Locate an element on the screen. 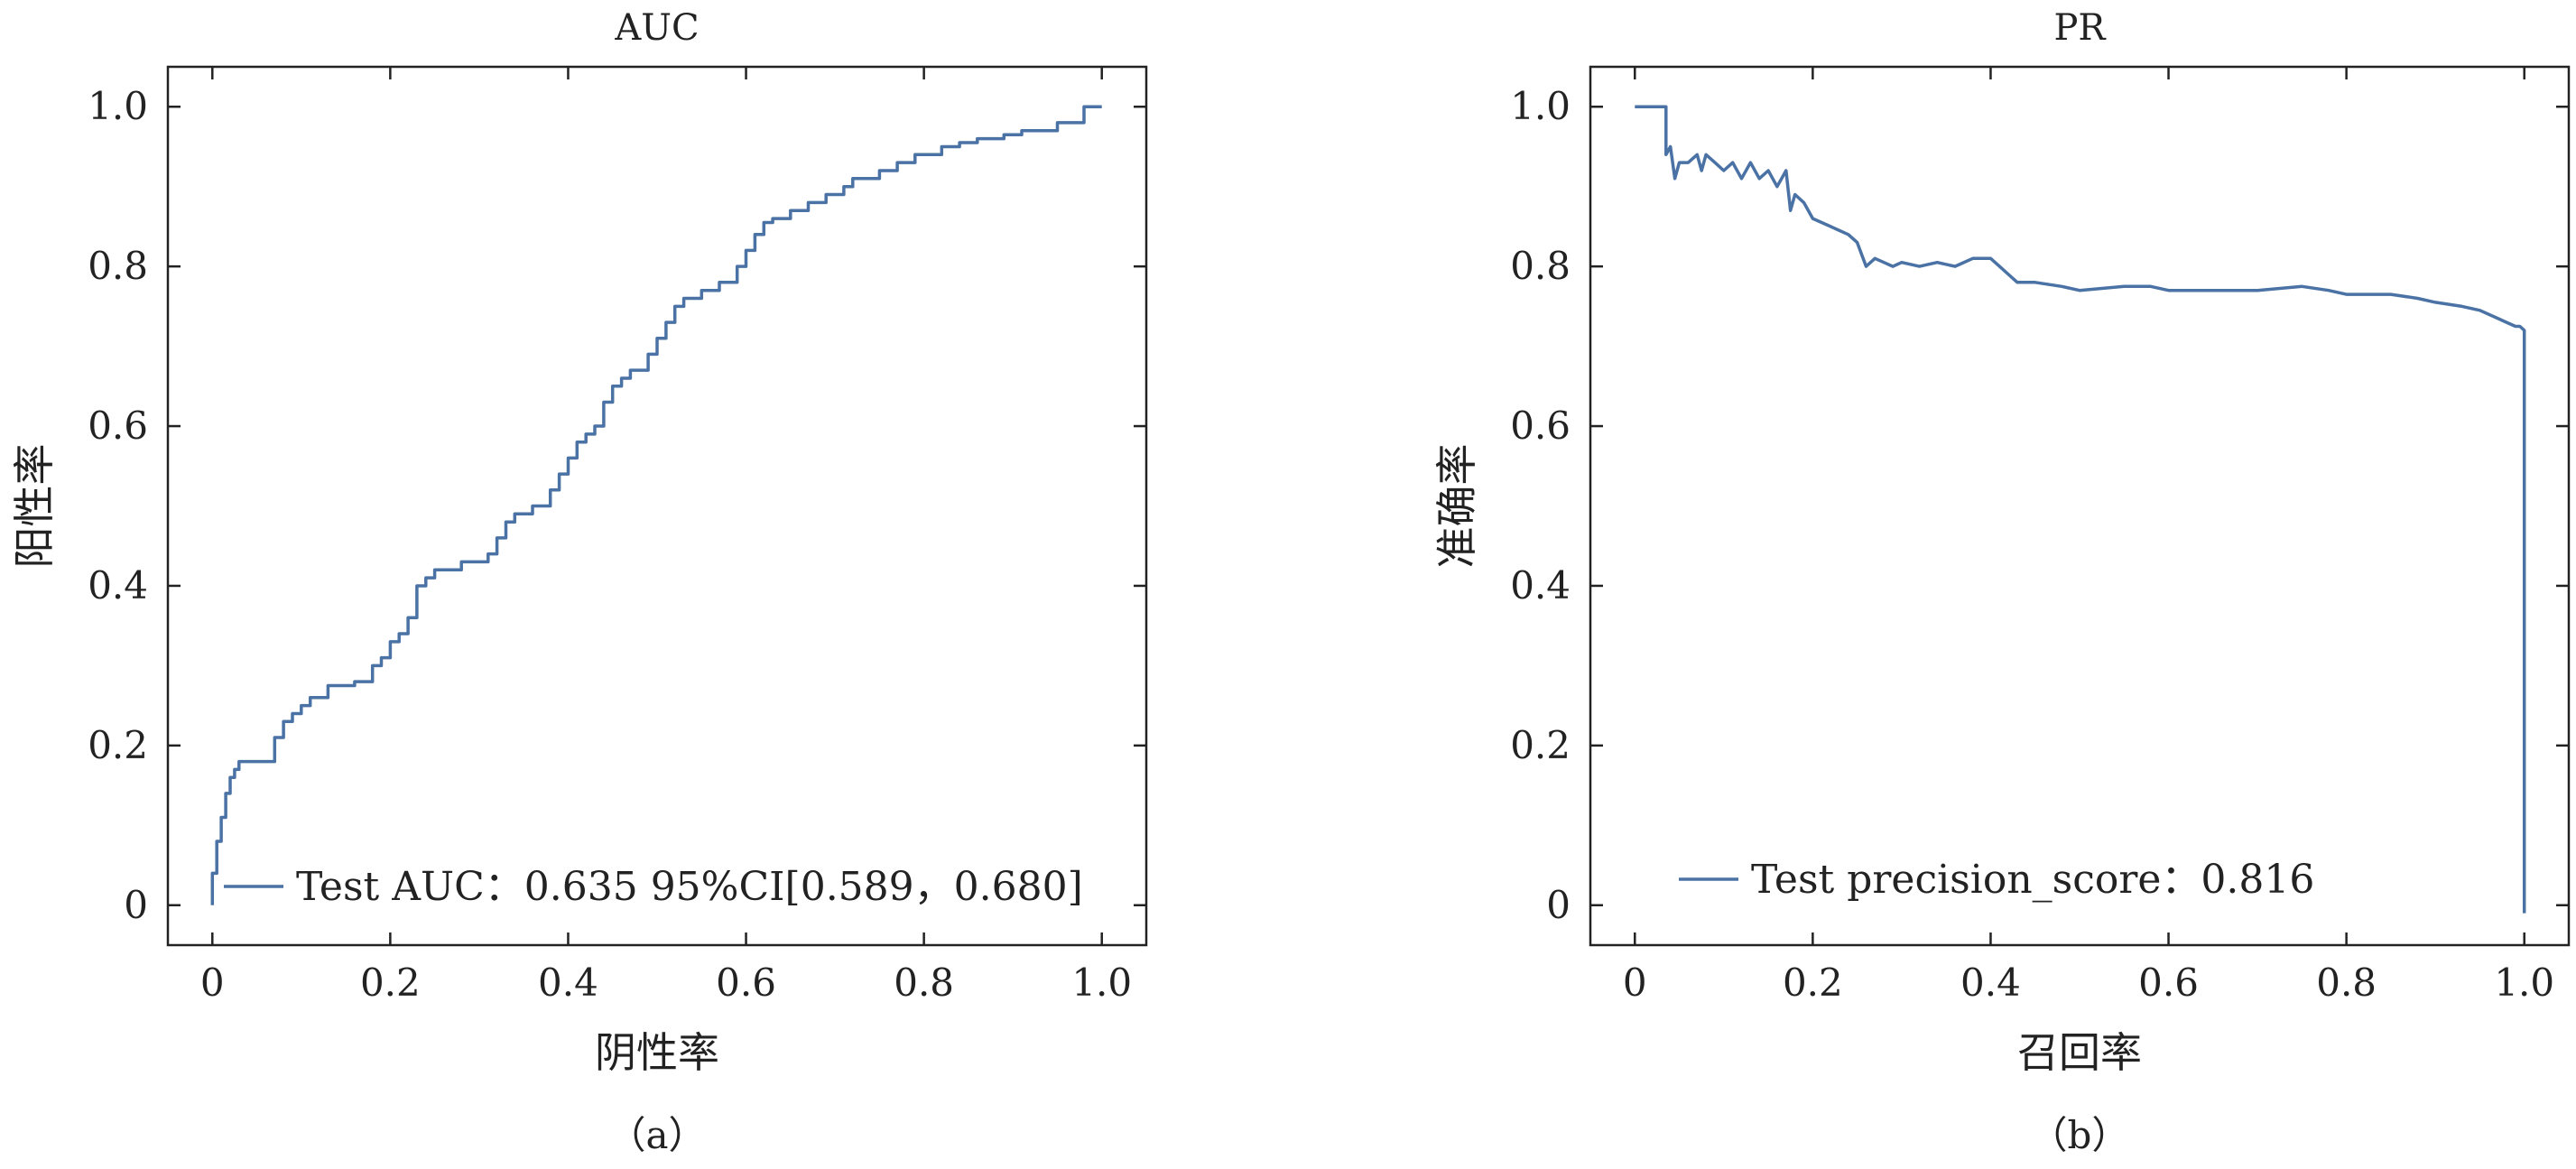 The height and width of the screenshot is (1169, 2576). pr-x-tick-label: 0.6 is located at coordinates (2168, 982).